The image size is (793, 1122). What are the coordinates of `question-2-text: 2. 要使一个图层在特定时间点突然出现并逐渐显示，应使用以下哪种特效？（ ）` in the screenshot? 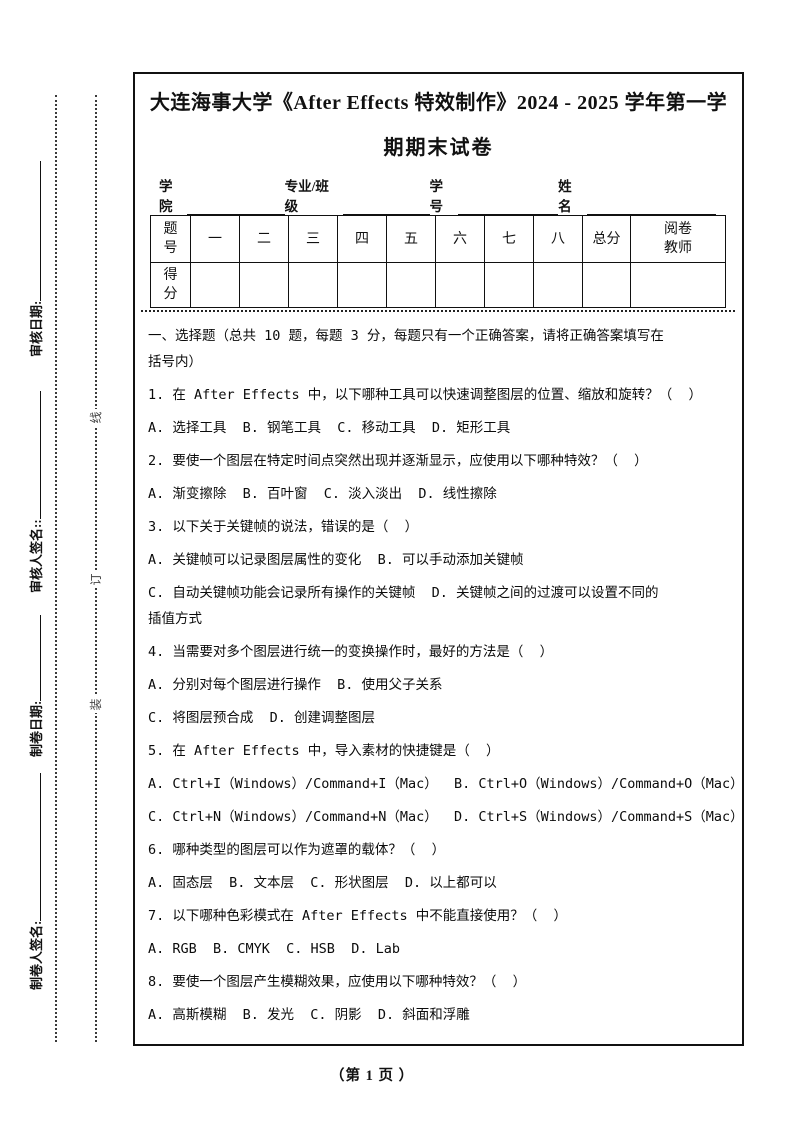 It's located at (398, 461).